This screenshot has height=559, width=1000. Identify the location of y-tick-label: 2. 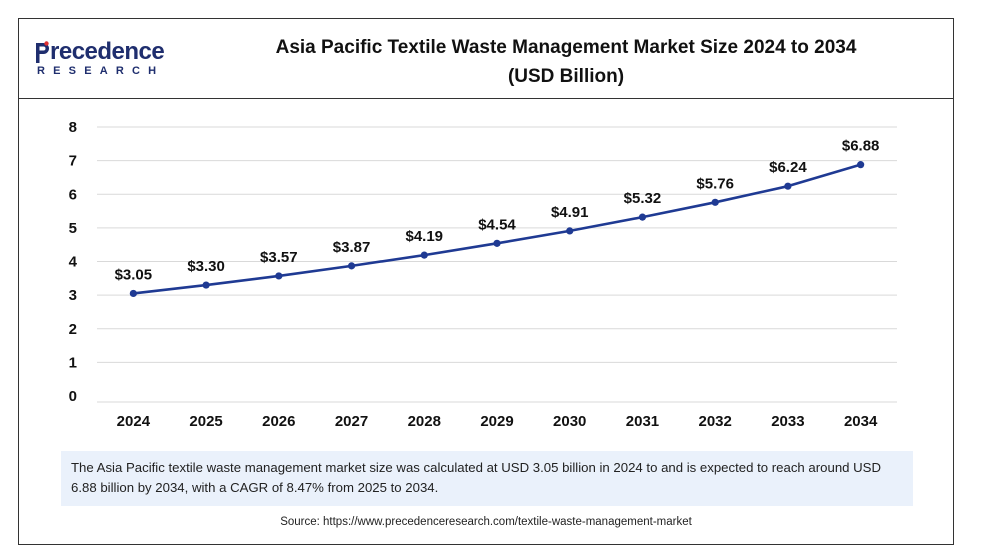
(73, 329).